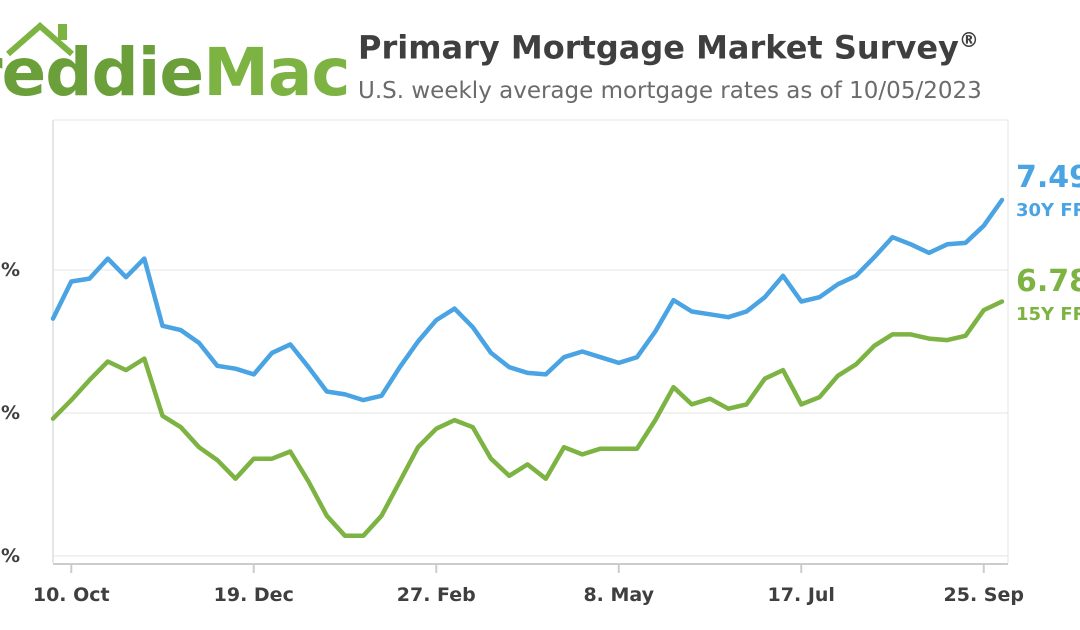 This screenshot has width=1080, height=630. What do you see at coordinates (436, 595) in the screenshot?
I see `x-tick-label: 27. Feb` at bounding box center [436, 595].